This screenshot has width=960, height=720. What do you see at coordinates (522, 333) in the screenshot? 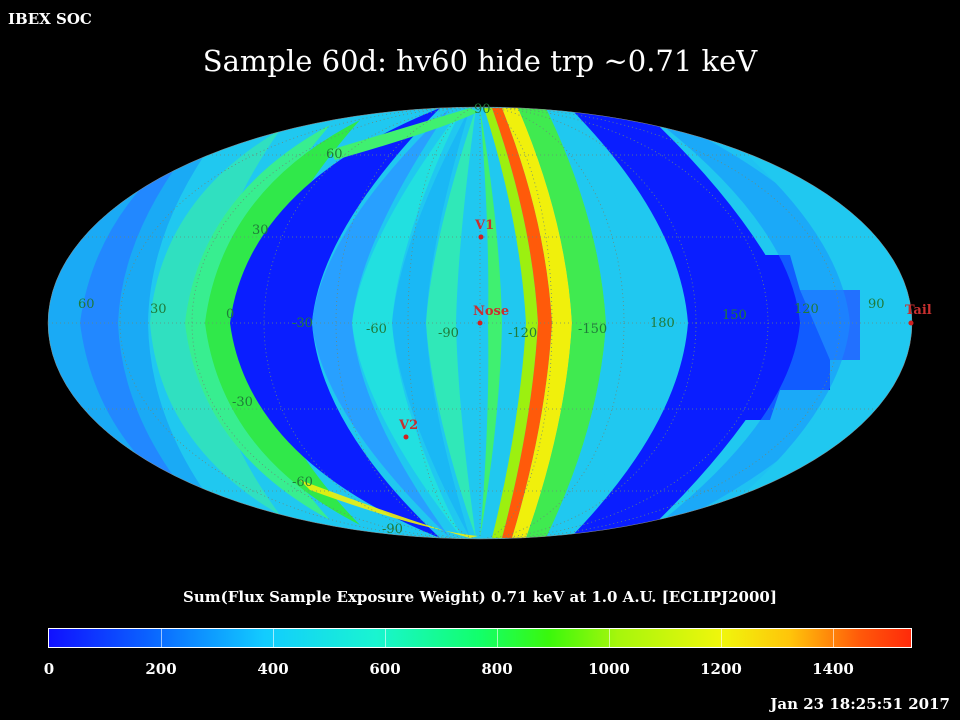
I see `lon-label-neg120: -120` at bounding box center [522, 333].